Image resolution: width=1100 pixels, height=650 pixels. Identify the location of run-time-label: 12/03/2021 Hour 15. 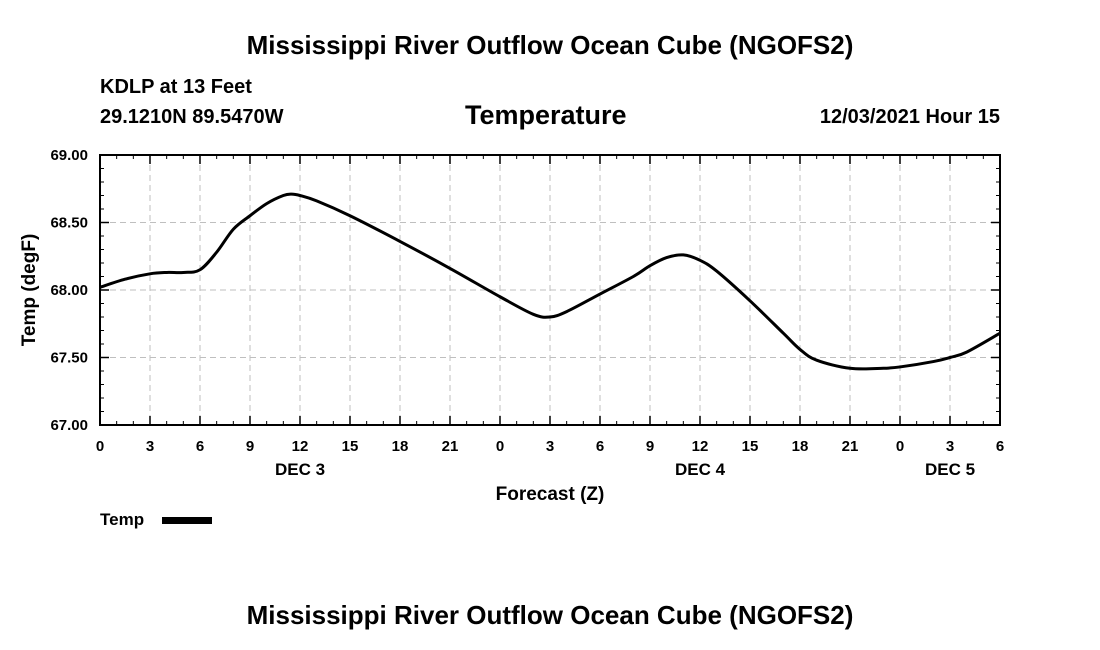
(909, 117).